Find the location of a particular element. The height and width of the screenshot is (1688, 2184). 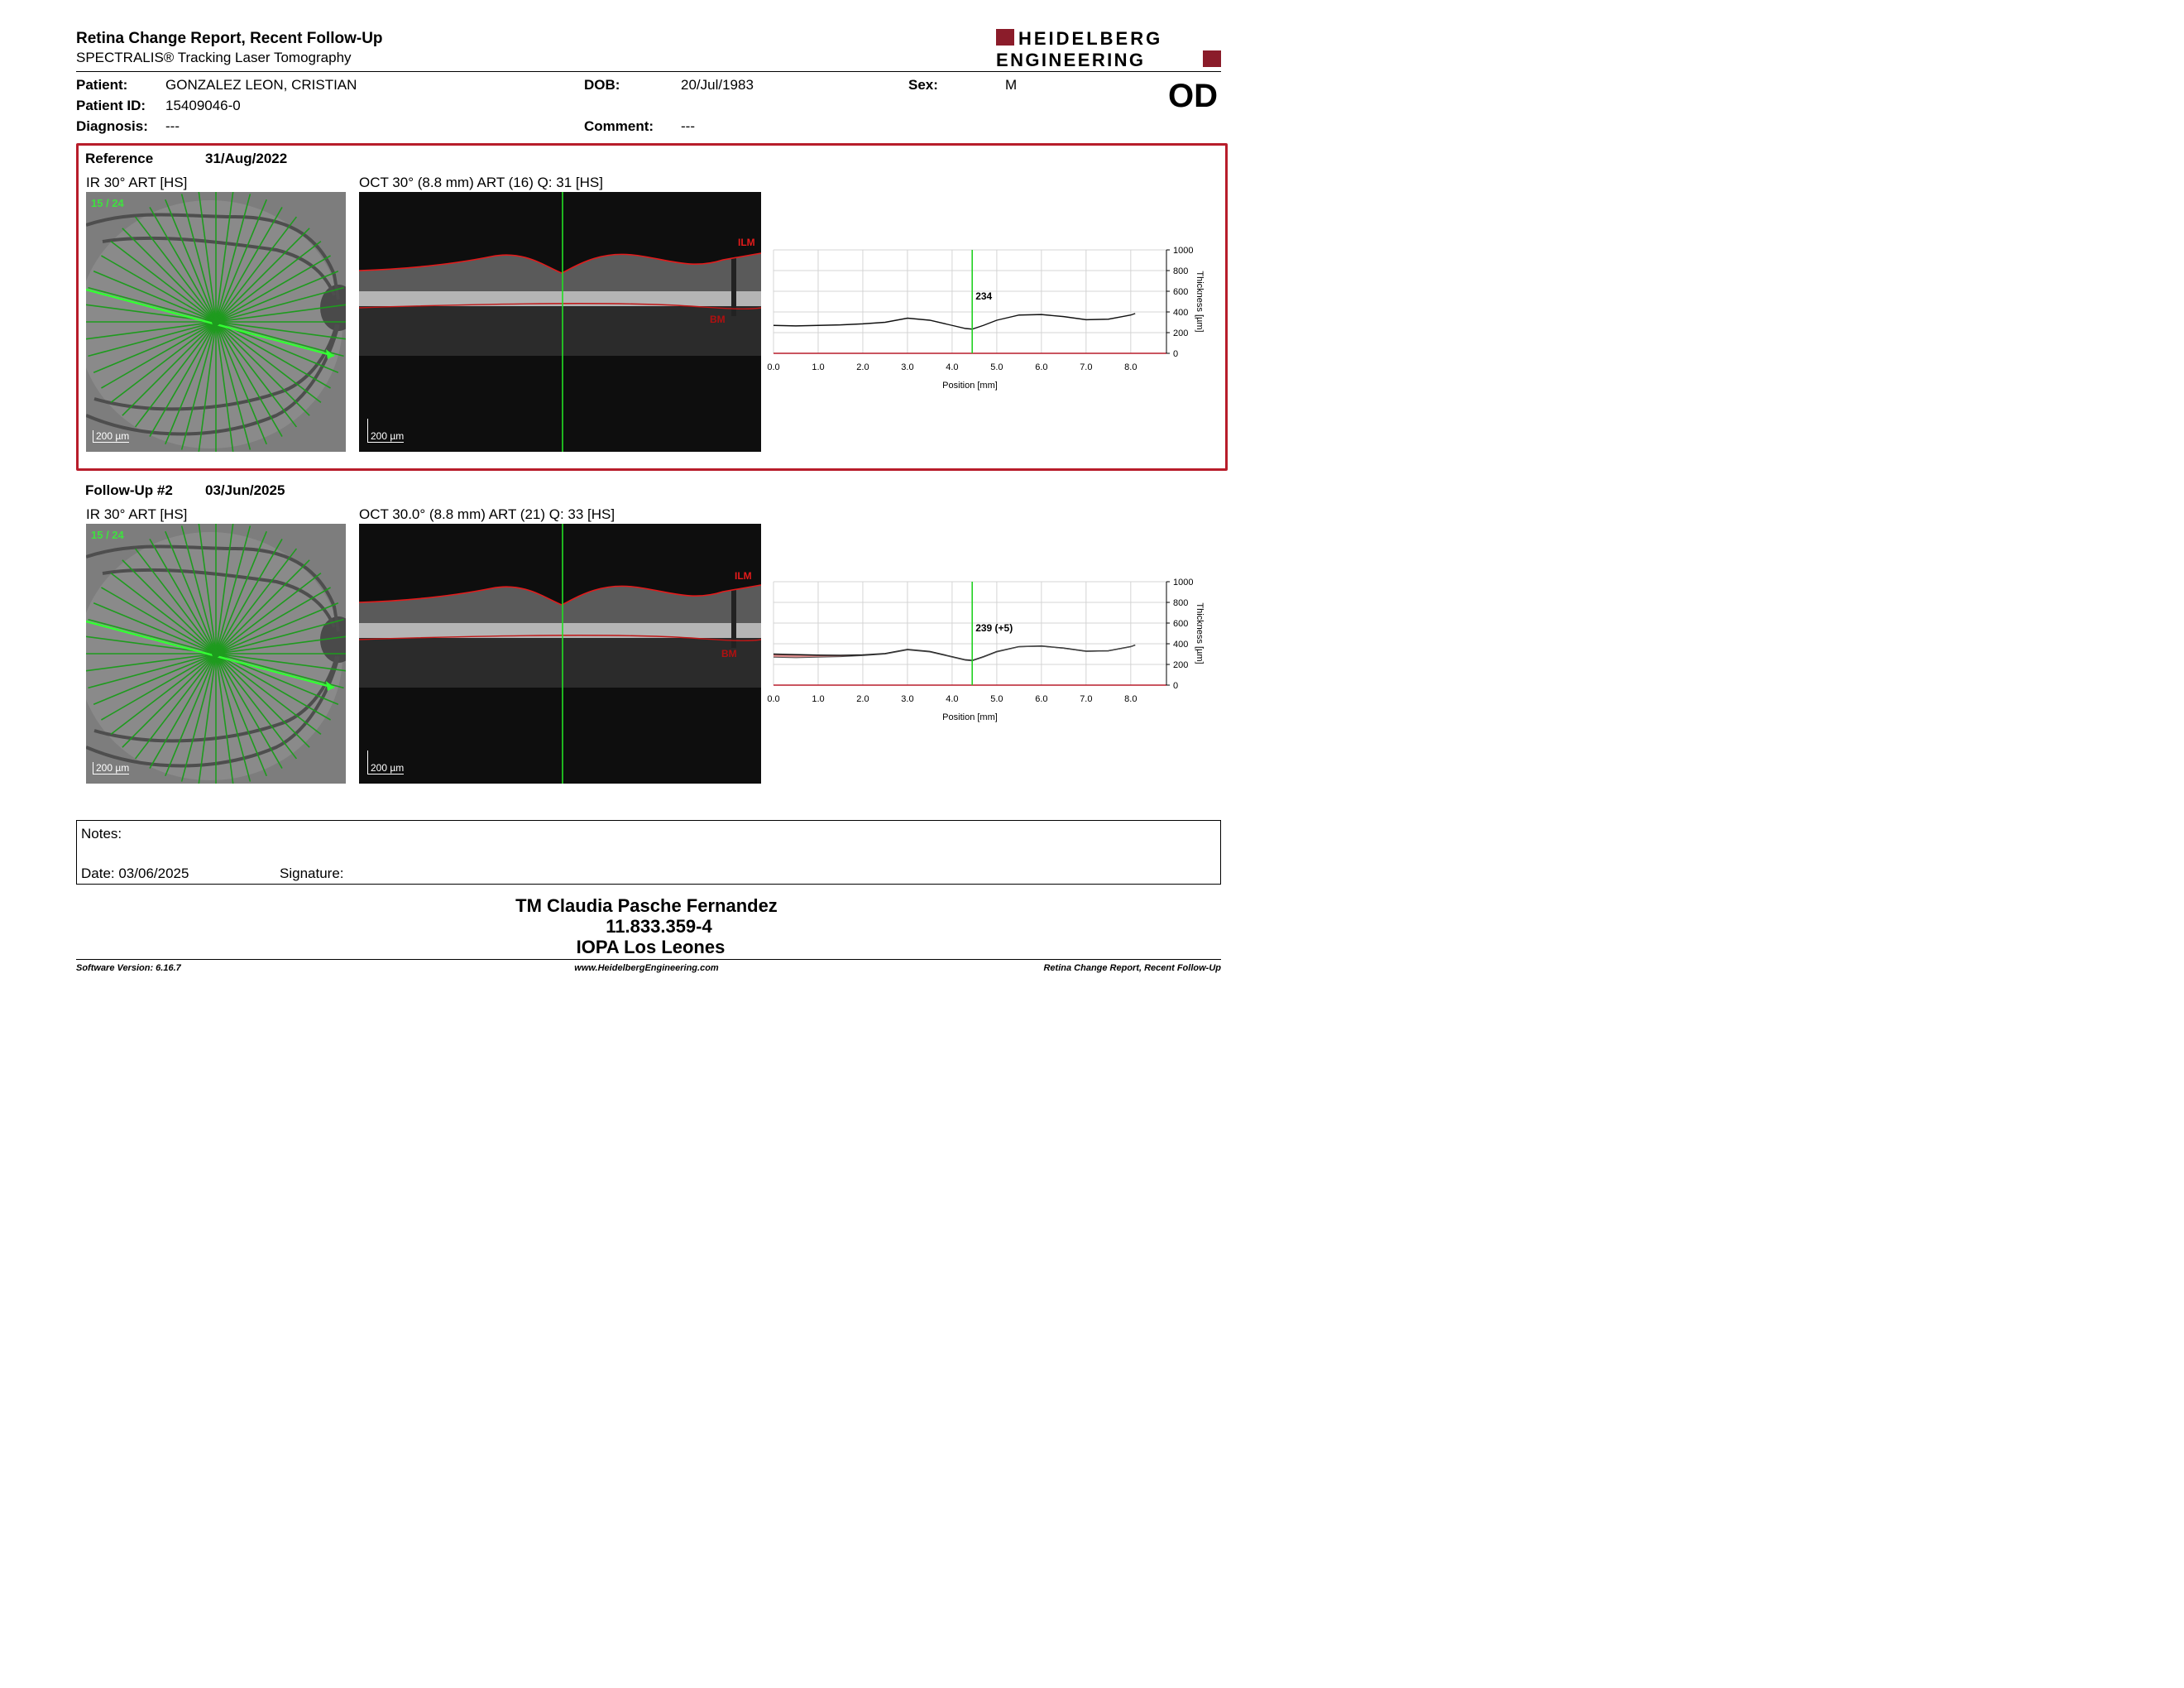

reference-oct-scale: 200 µm is located at coordinates (386, 431).